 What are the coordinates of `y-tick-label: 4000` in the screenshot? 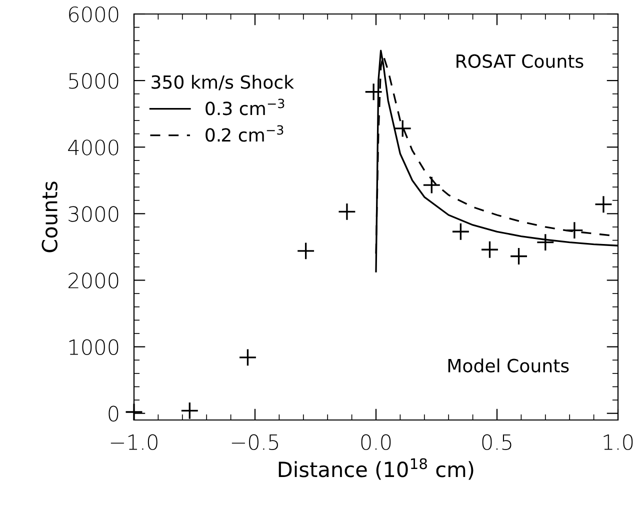 It's located at (93, 148).